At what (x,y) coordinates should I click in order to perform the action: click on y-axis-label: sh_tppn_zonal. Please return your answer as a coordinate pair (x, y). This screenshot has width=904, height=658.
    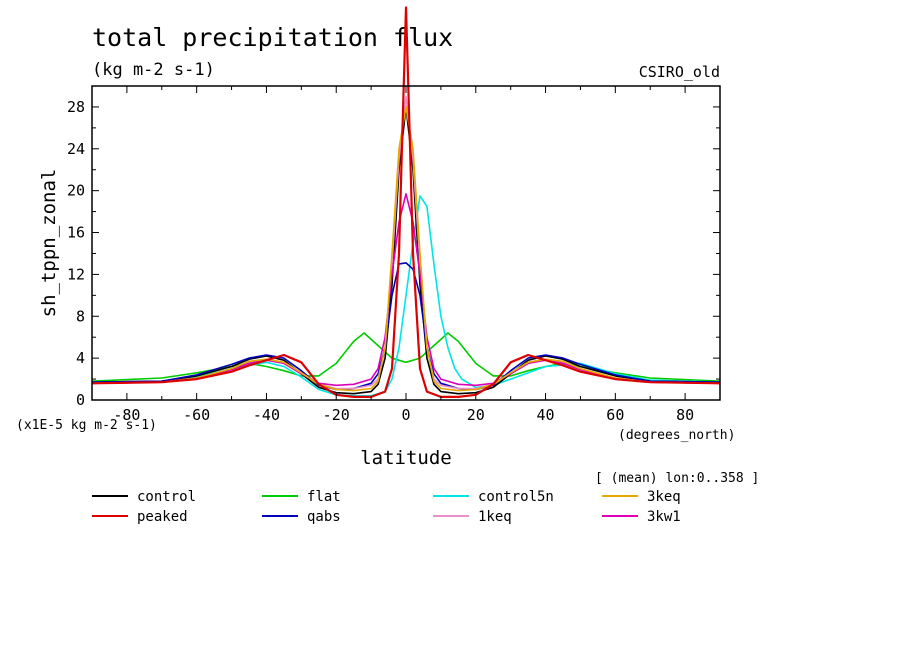
    Looking at the image, I should click on (49, 243).